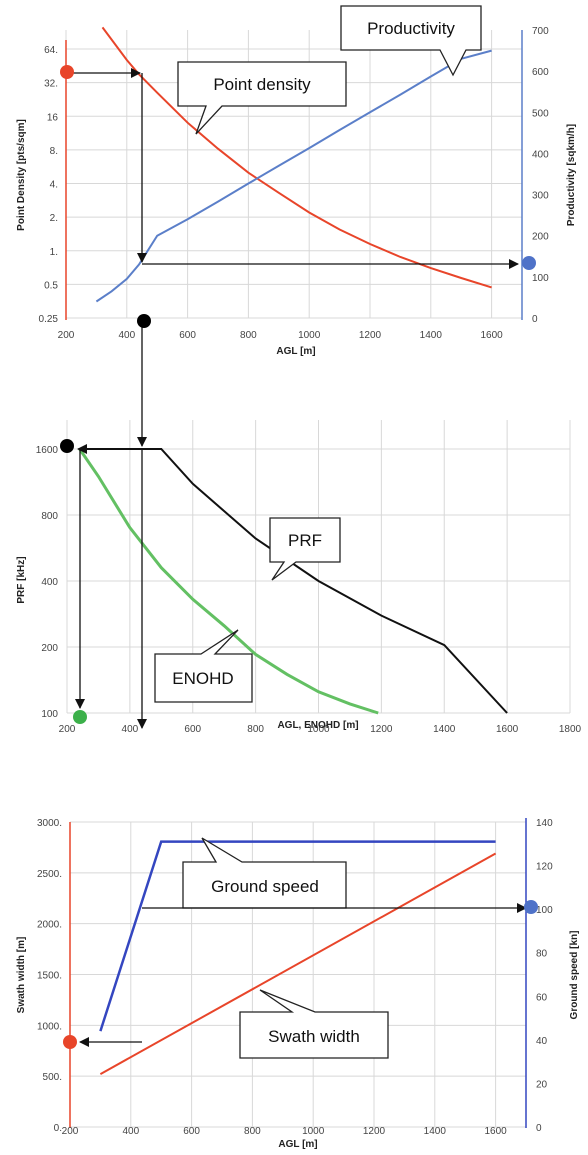  What do you see at coordinates (544, 823) in the screenshot?
I see `y-tick-label: 140` at bounding box center [544, 823].